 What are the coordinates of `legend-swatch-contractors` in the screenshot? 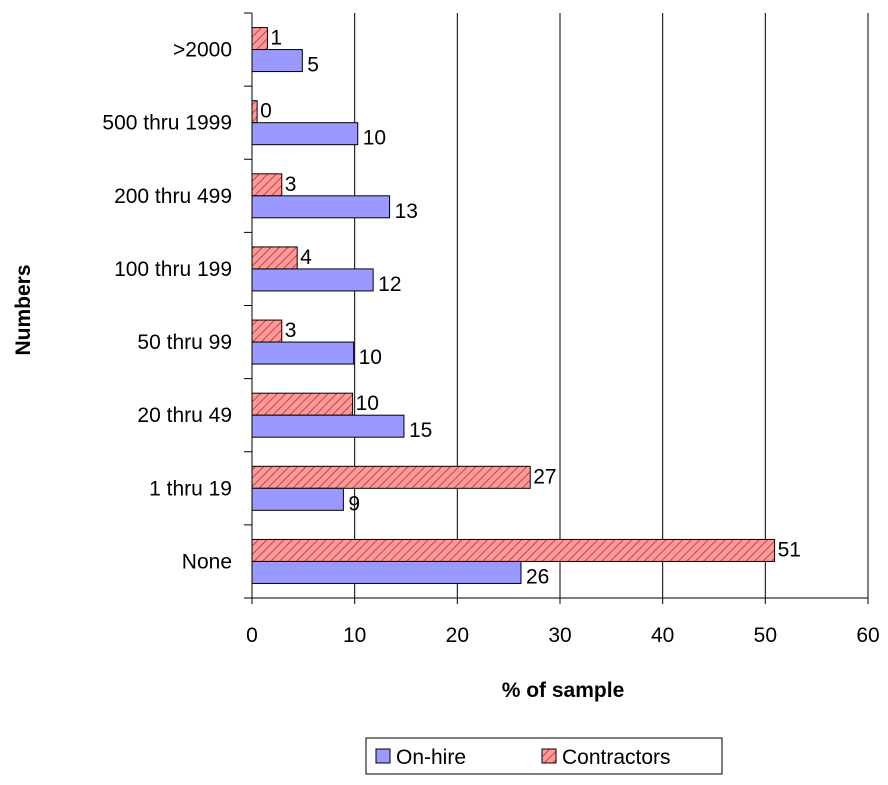 It's located at (549, 756).